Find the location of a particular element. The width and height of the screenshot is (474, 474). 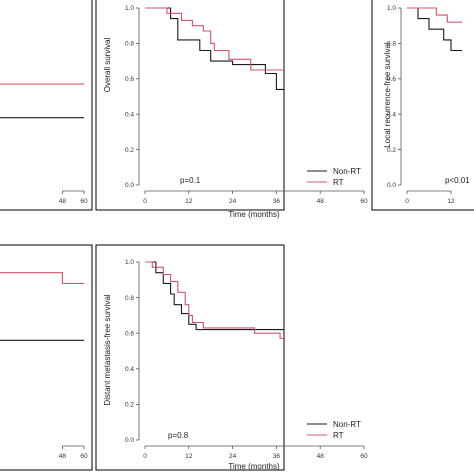

y-axis-label: Distant metastasis-free survival is located at coordinates (107, 349).